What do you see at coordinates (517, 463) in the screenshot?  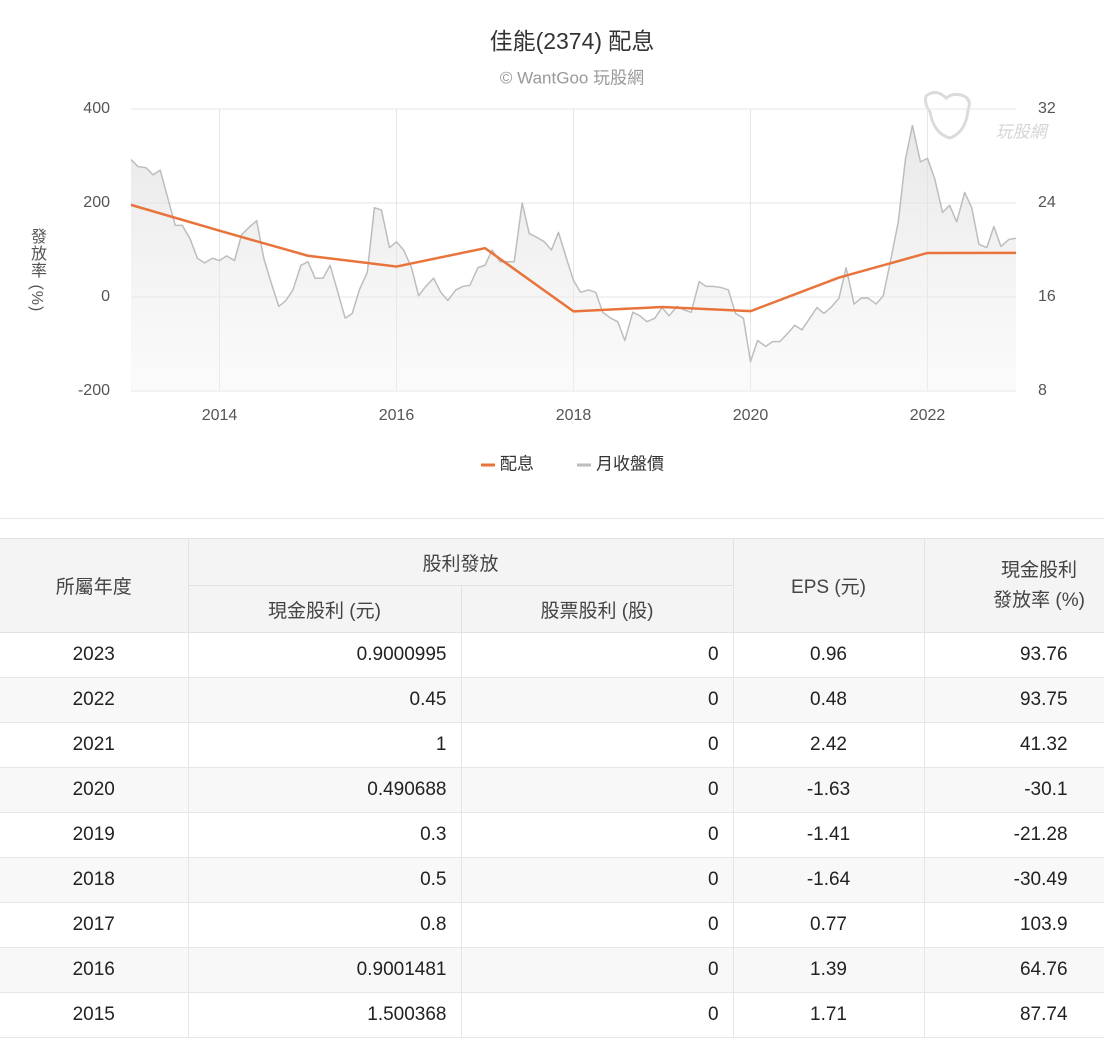 I see `legend-label: 配息` at bounding box center [517, 463].